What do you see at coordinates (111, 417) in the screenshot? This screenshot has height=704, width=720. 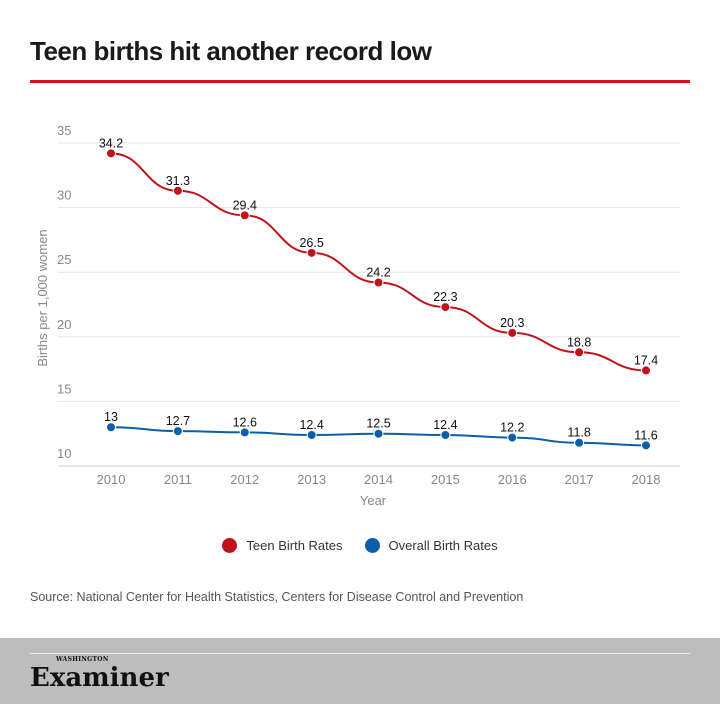 I see `data-label: 13` at bounding box center [111, 417].